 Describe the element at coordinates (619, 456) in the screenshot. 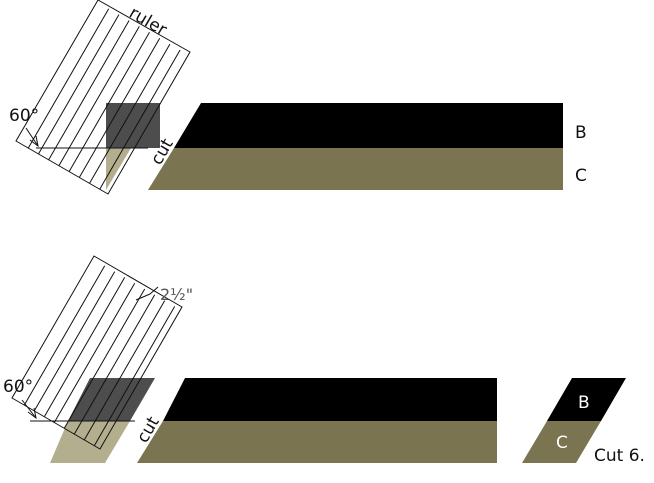

I see `cut-count-label: Cut 6.` at that location.